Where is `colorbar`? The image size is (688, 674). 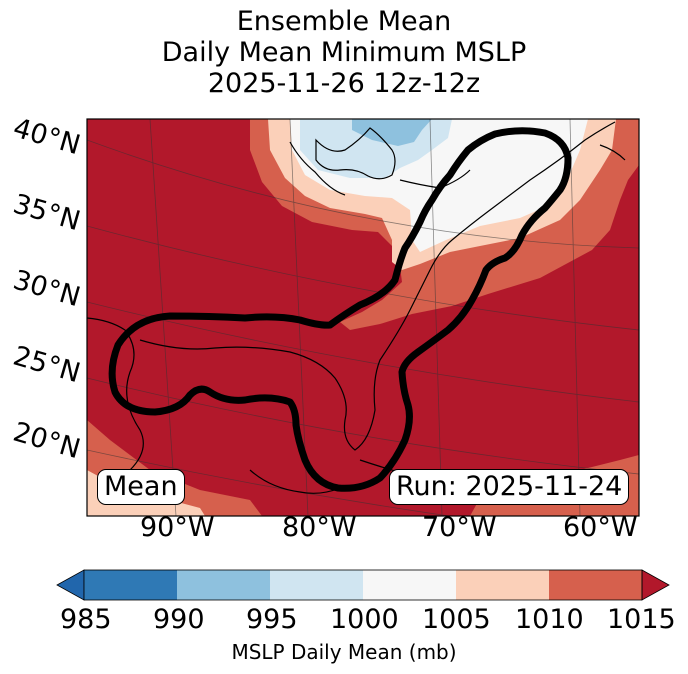
colorbar is located at coordinates (363, 585).